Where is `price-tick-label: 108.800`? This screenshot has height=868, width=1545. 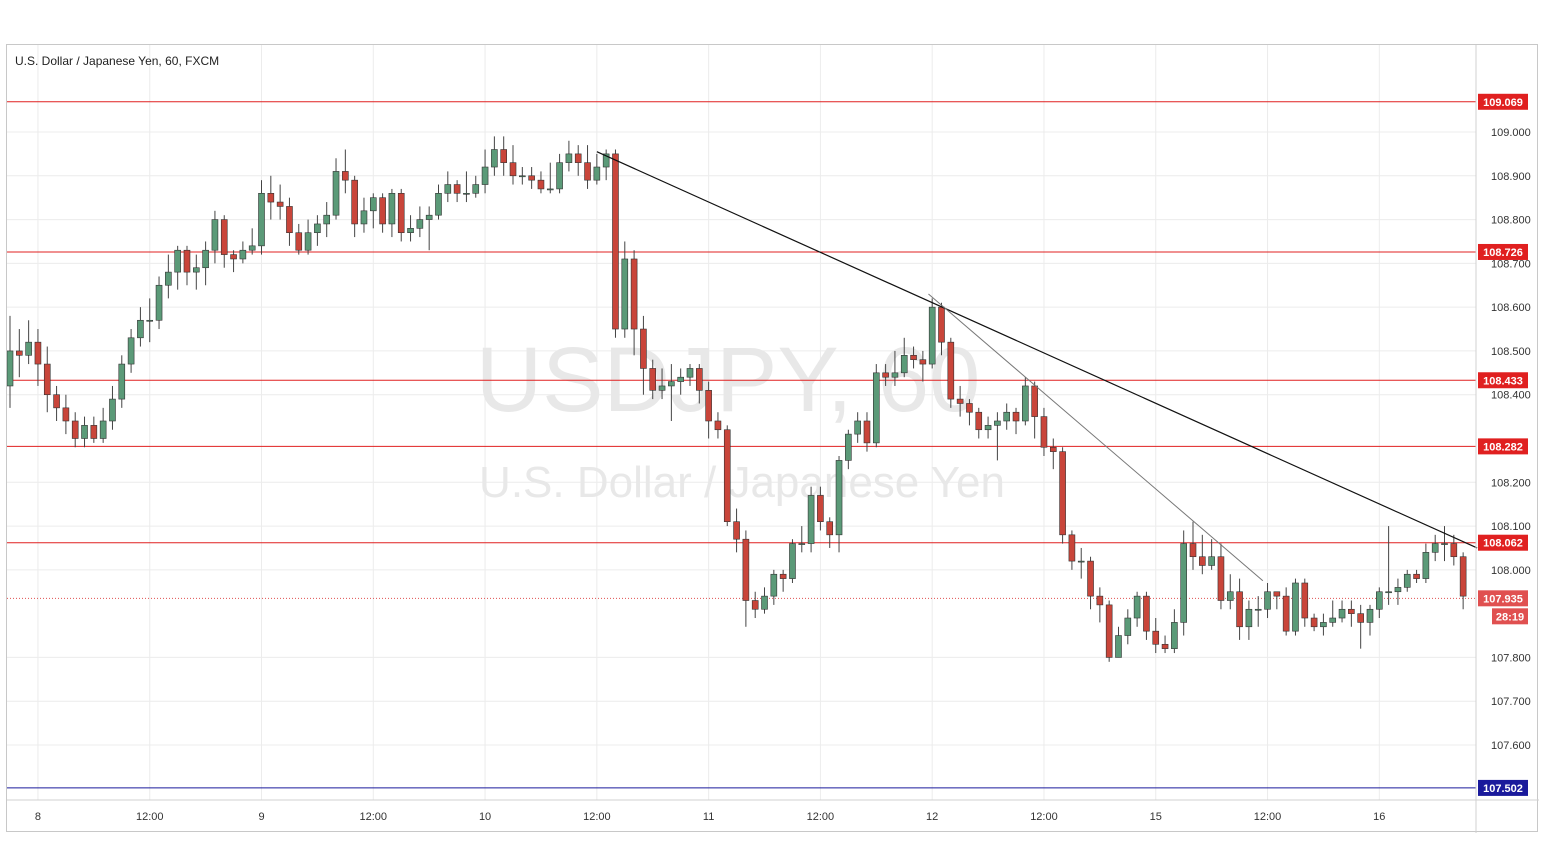
price-tick-label: 108.800 is located at coordinates (1511, 221).